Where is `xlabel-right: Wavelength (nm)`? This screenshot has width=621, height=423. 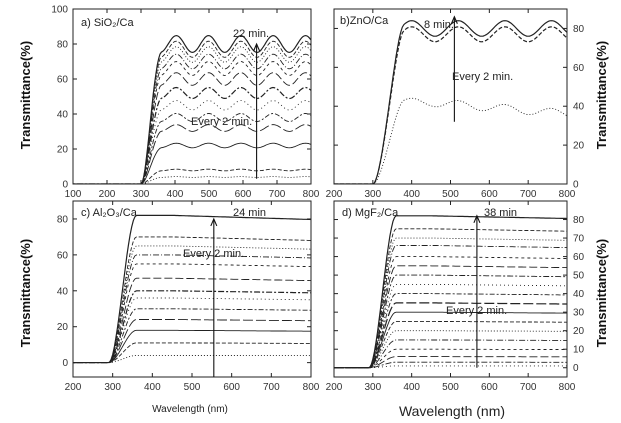 xlabel-right: Wavelength (nm) is located at coordinates (452, 411).